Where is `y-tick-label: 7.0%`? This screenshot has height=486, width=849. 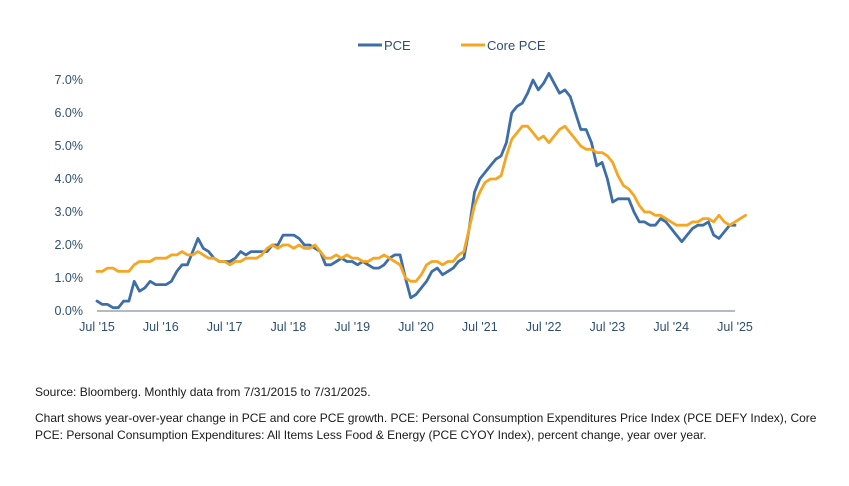 y-tick-label: 7.0% is located at coordinates (69, 80).